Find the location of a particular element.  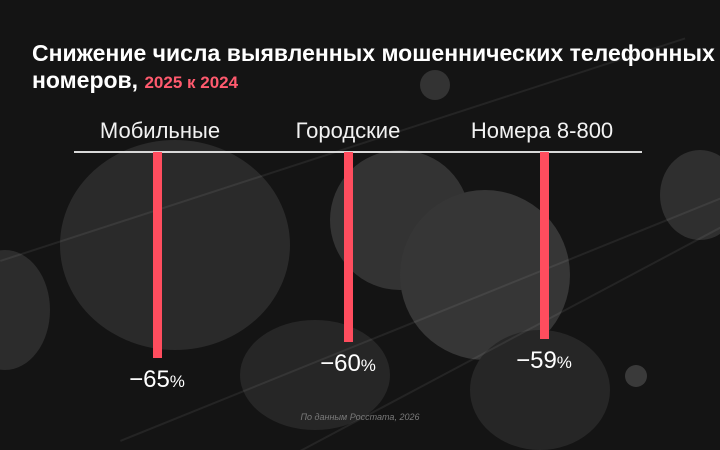

value-label: −59% is located at coordinates (544, 361).